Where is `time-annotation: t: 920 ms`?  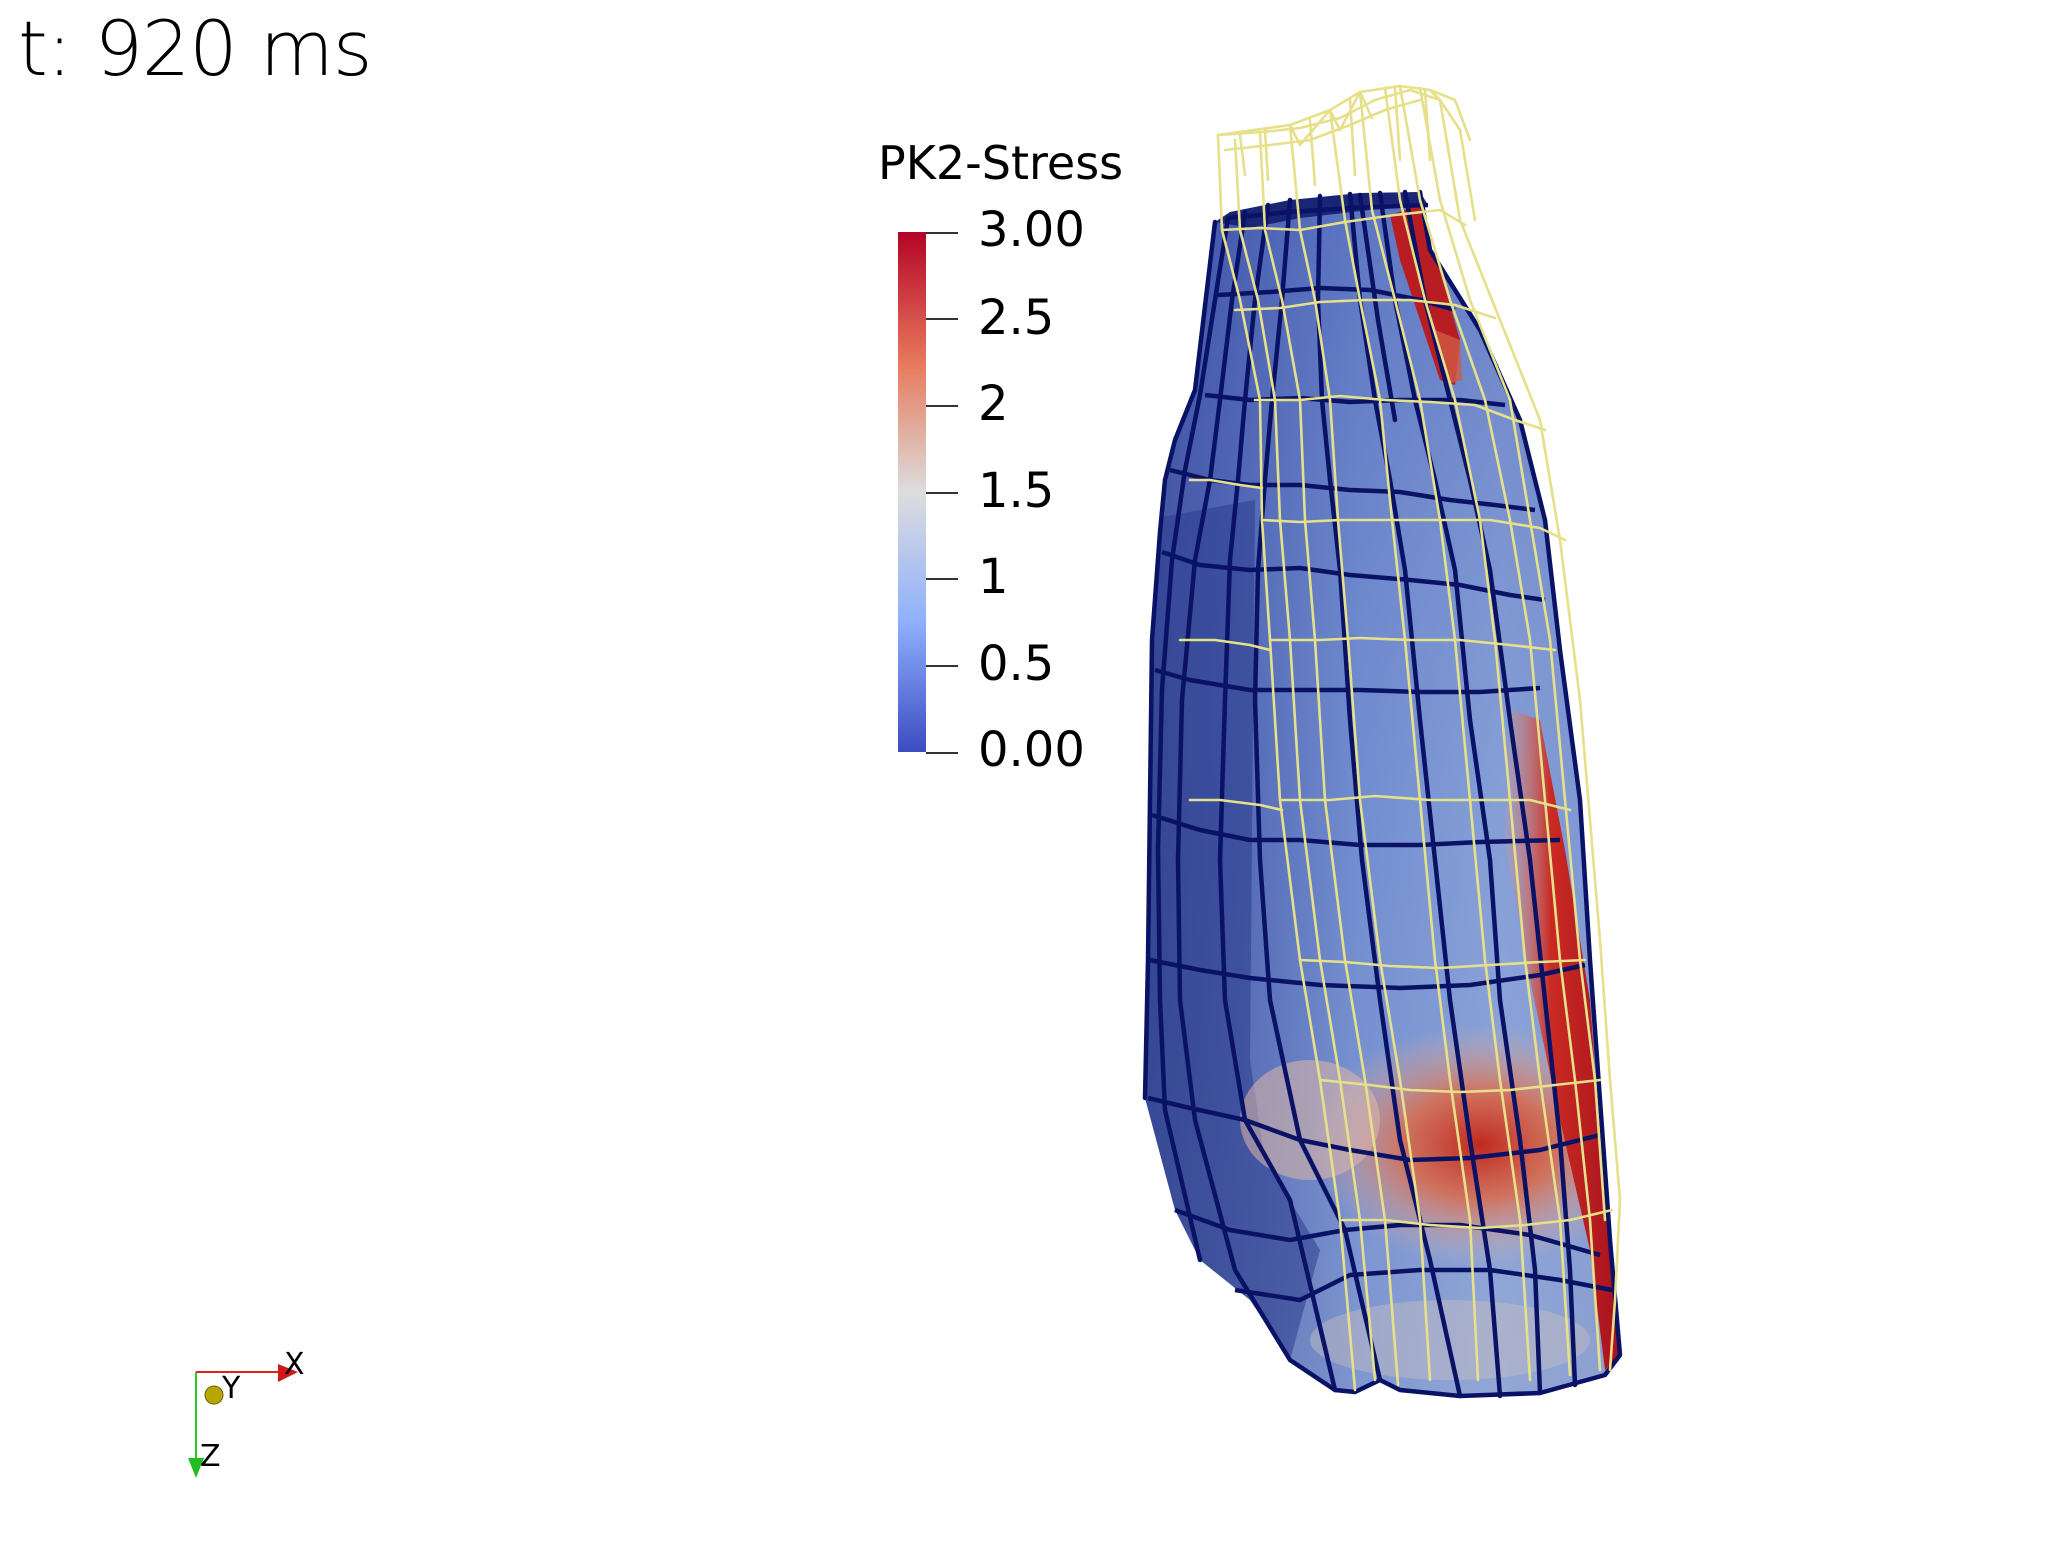 time-annotation: t: 920 ms is located at coordinates (195, 48).